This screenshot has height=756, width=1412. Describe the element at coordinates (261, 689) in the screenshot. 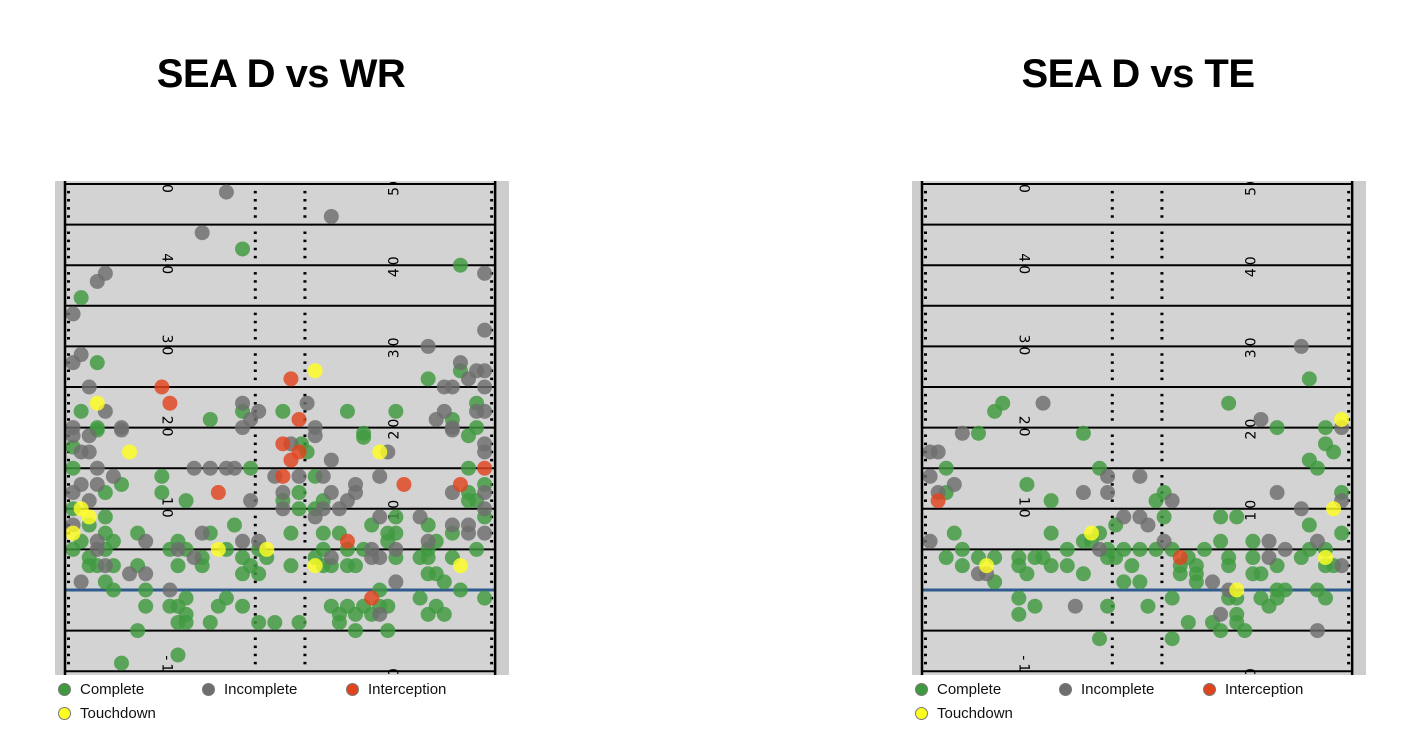

I see `legend-label: Incomplete` at that location.